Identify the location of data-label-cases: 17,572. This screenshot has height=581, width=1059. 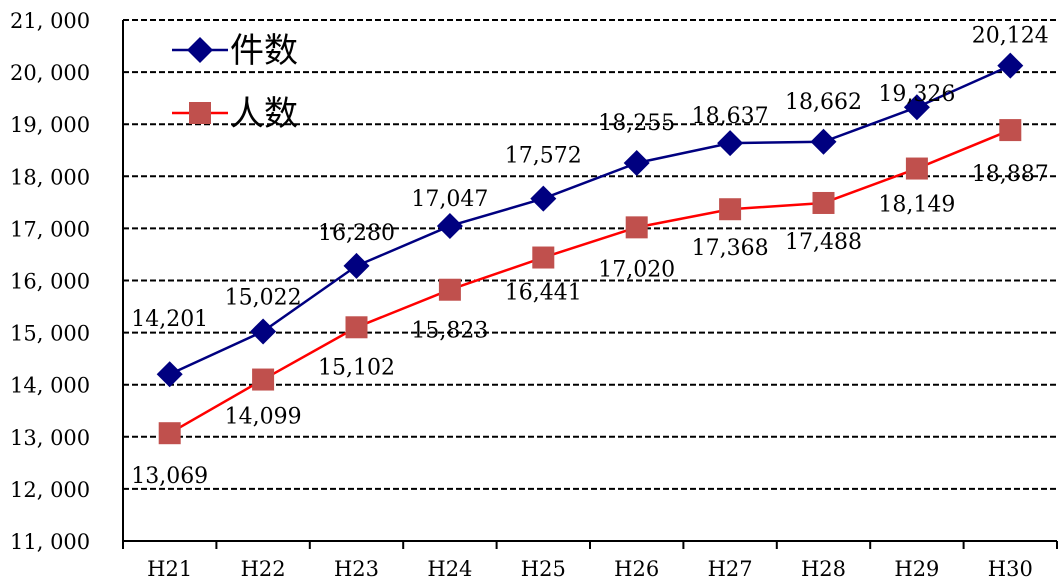
(543, 156).